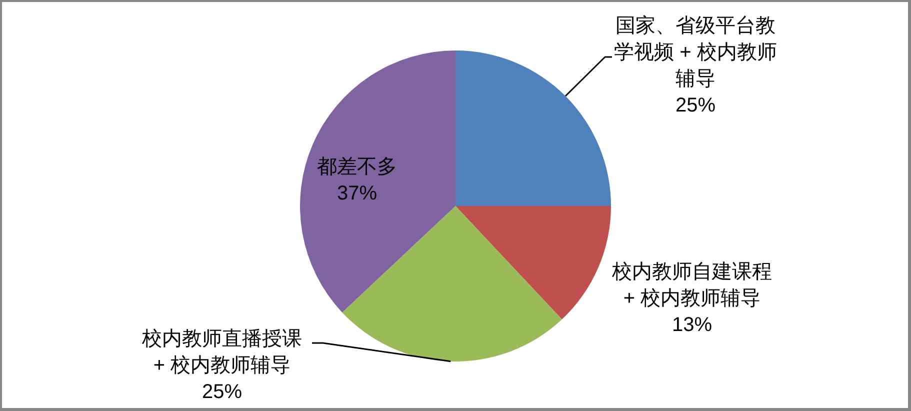 The image size is (911, 411). I want to click on slice-label: 都差不多, so click(357, 167).